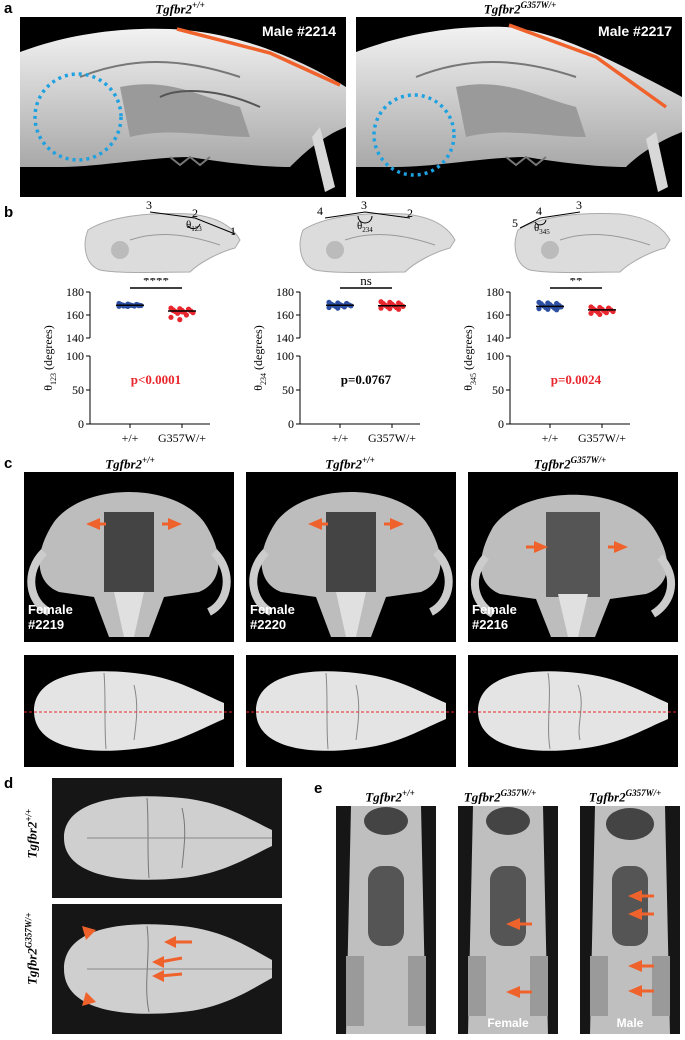 The image size is (685, 1040). What do you see at coordinates (263, 379) in the screenshot?
I see `y-axis-label-subscript: 234` at bounding box center [263, 379].